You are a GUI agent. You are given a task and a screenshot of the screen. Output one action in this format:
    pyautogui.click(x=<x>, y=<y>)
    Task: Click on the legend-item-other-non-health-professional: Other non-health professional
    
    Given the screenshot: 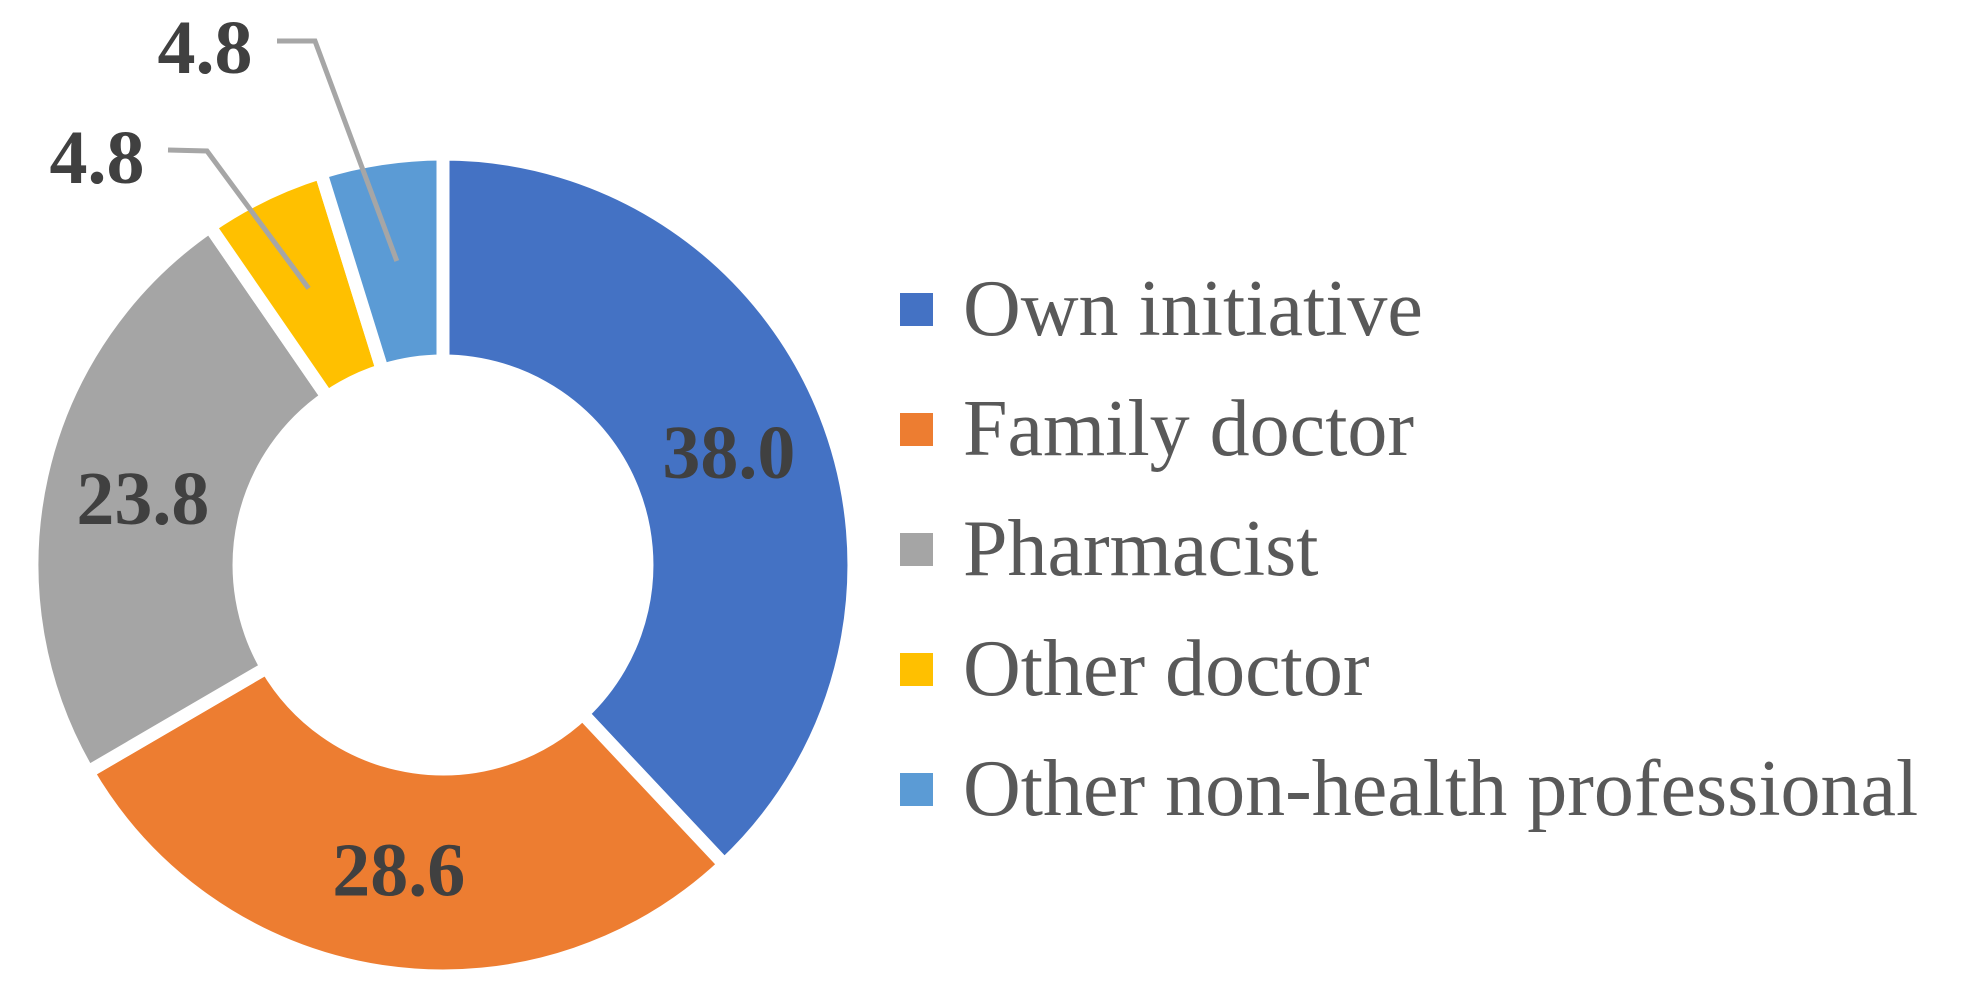 What is the action you would take?
    pyautogui.click(x=1409, y=789)
    